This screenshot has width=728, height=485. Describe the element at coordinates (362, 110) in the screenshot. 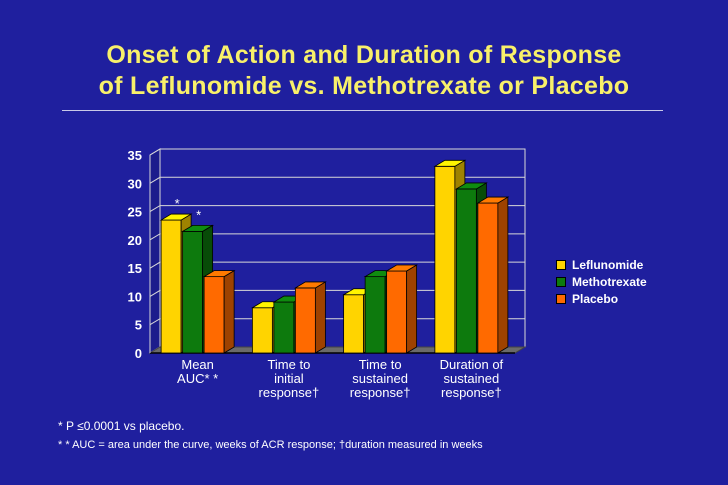

I see `title-divider` at that location.